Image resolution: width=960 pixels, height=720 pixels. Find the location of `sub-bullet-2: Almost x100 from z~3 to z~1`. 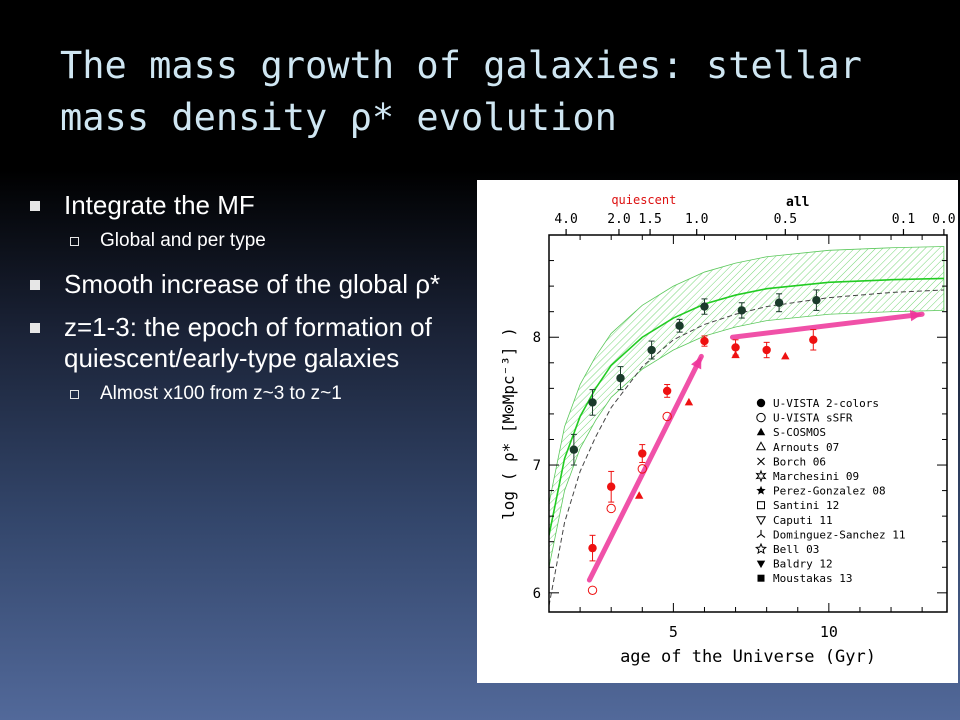

sub-bullet-2: Almost x100 from z~3 to z~1 is located at coordinates (240, 394).